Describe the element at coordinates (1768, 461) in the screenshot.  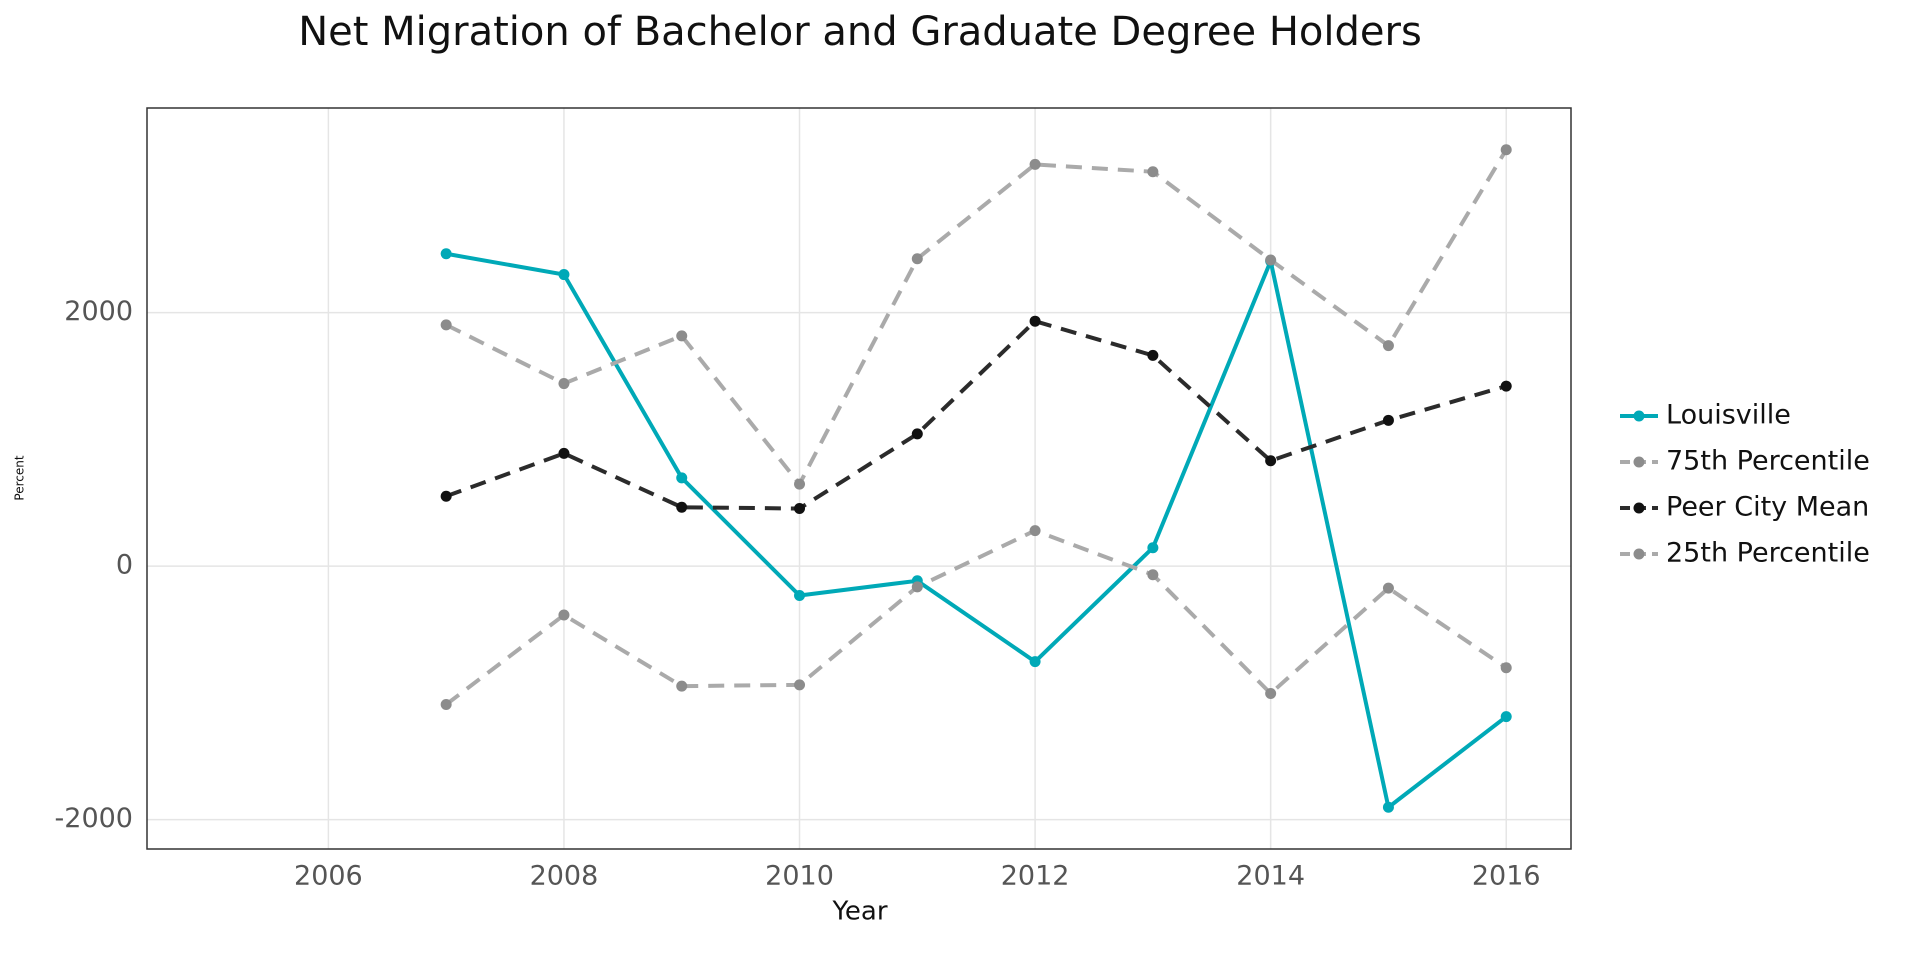
I see `legend-label: 75th Percentile` at that location.